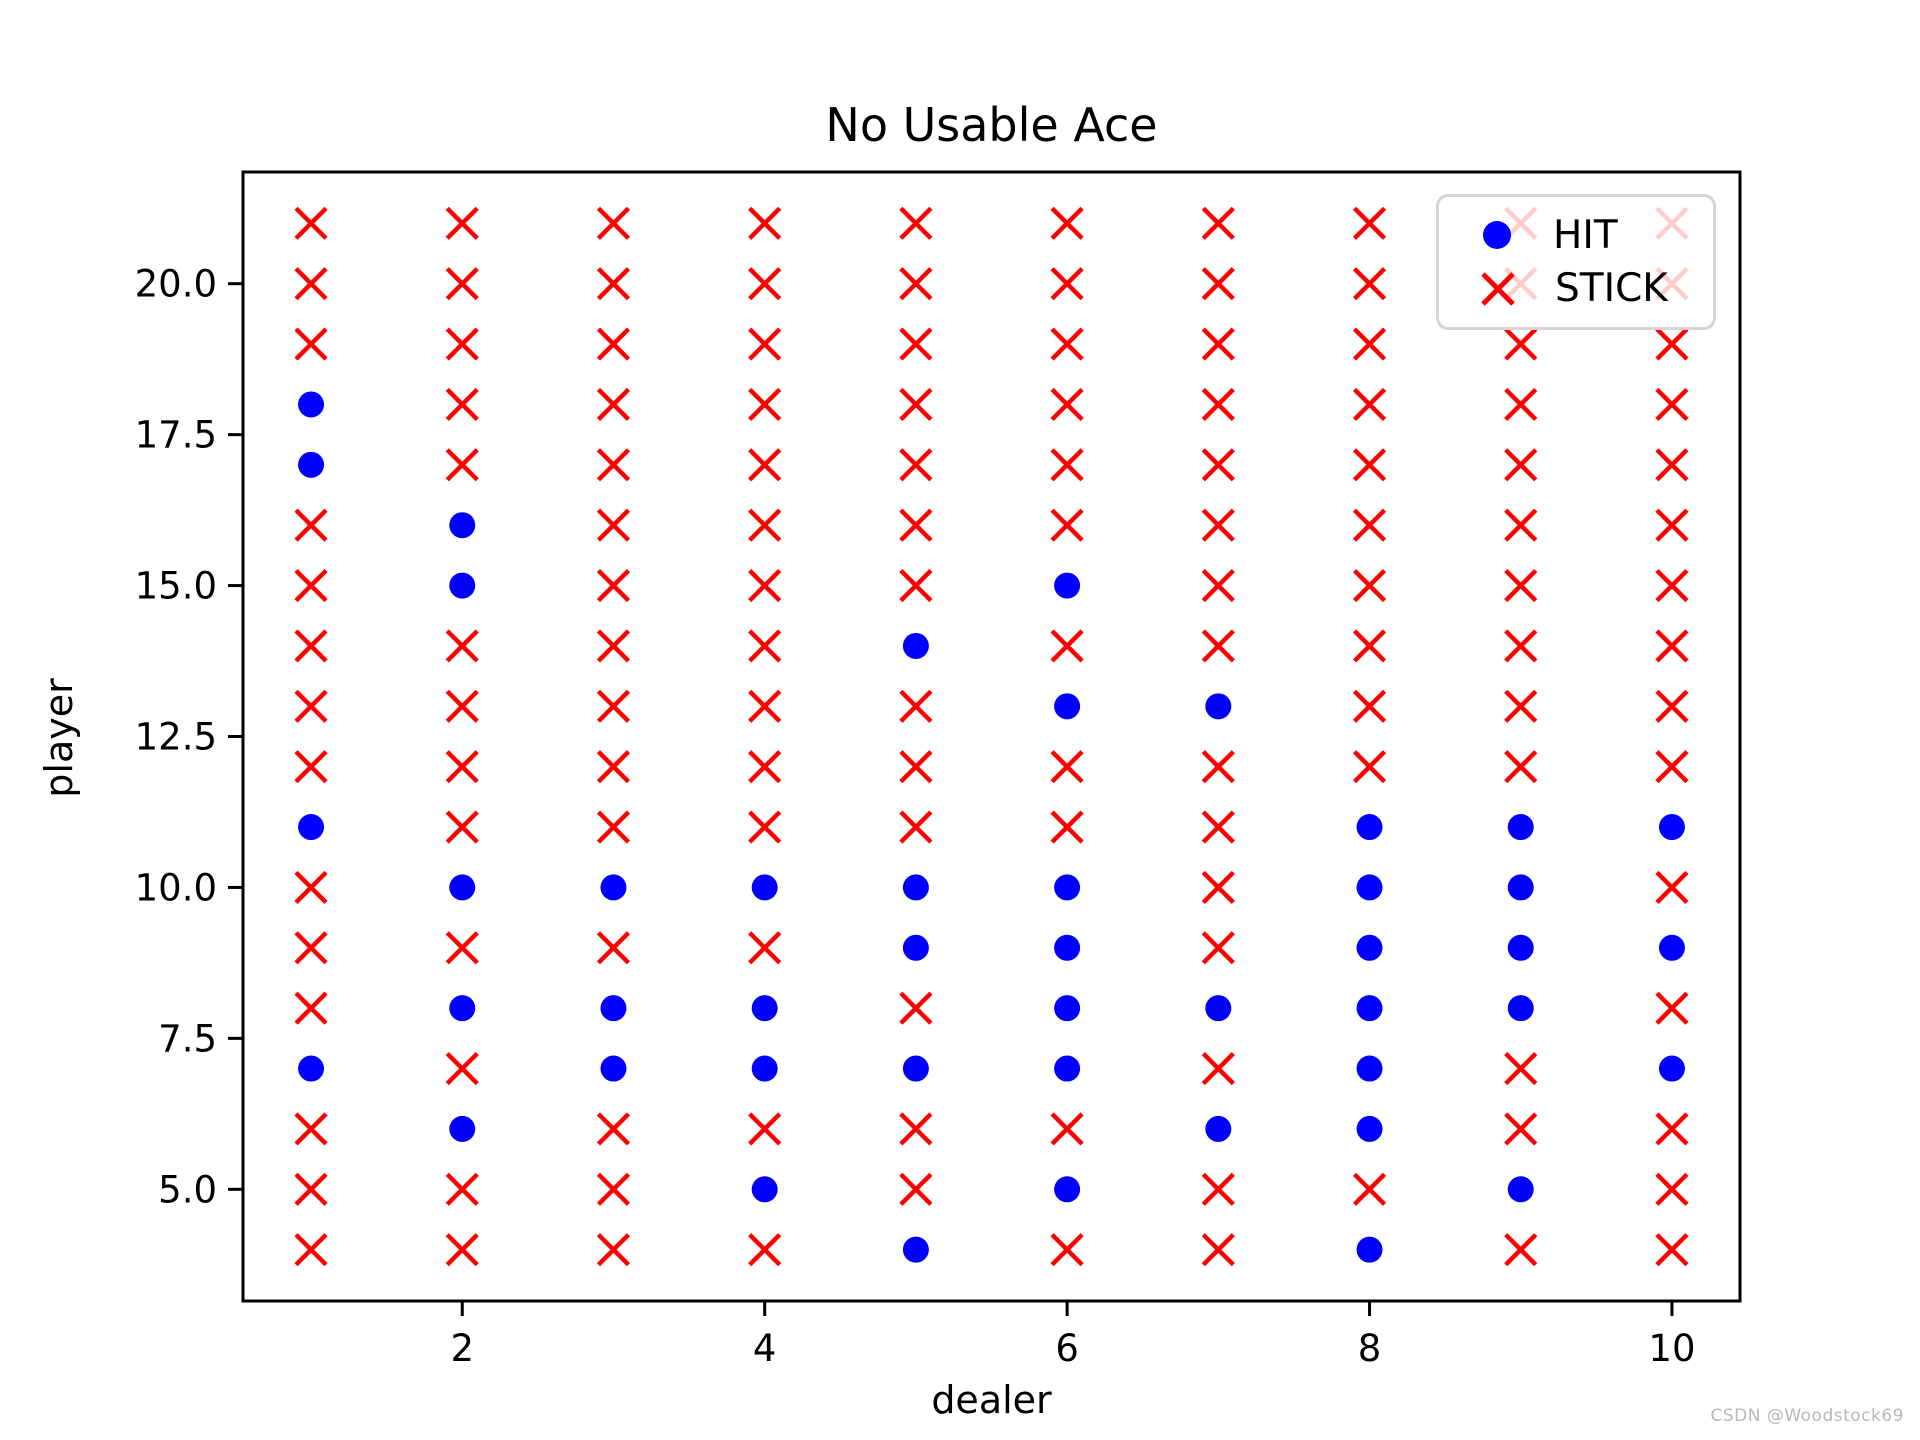 This screenshot has width=1920, height=1440. Describe the element at coordinates (765, 1348) in the screenshot. I see `x-tick-label: 4` at that location.